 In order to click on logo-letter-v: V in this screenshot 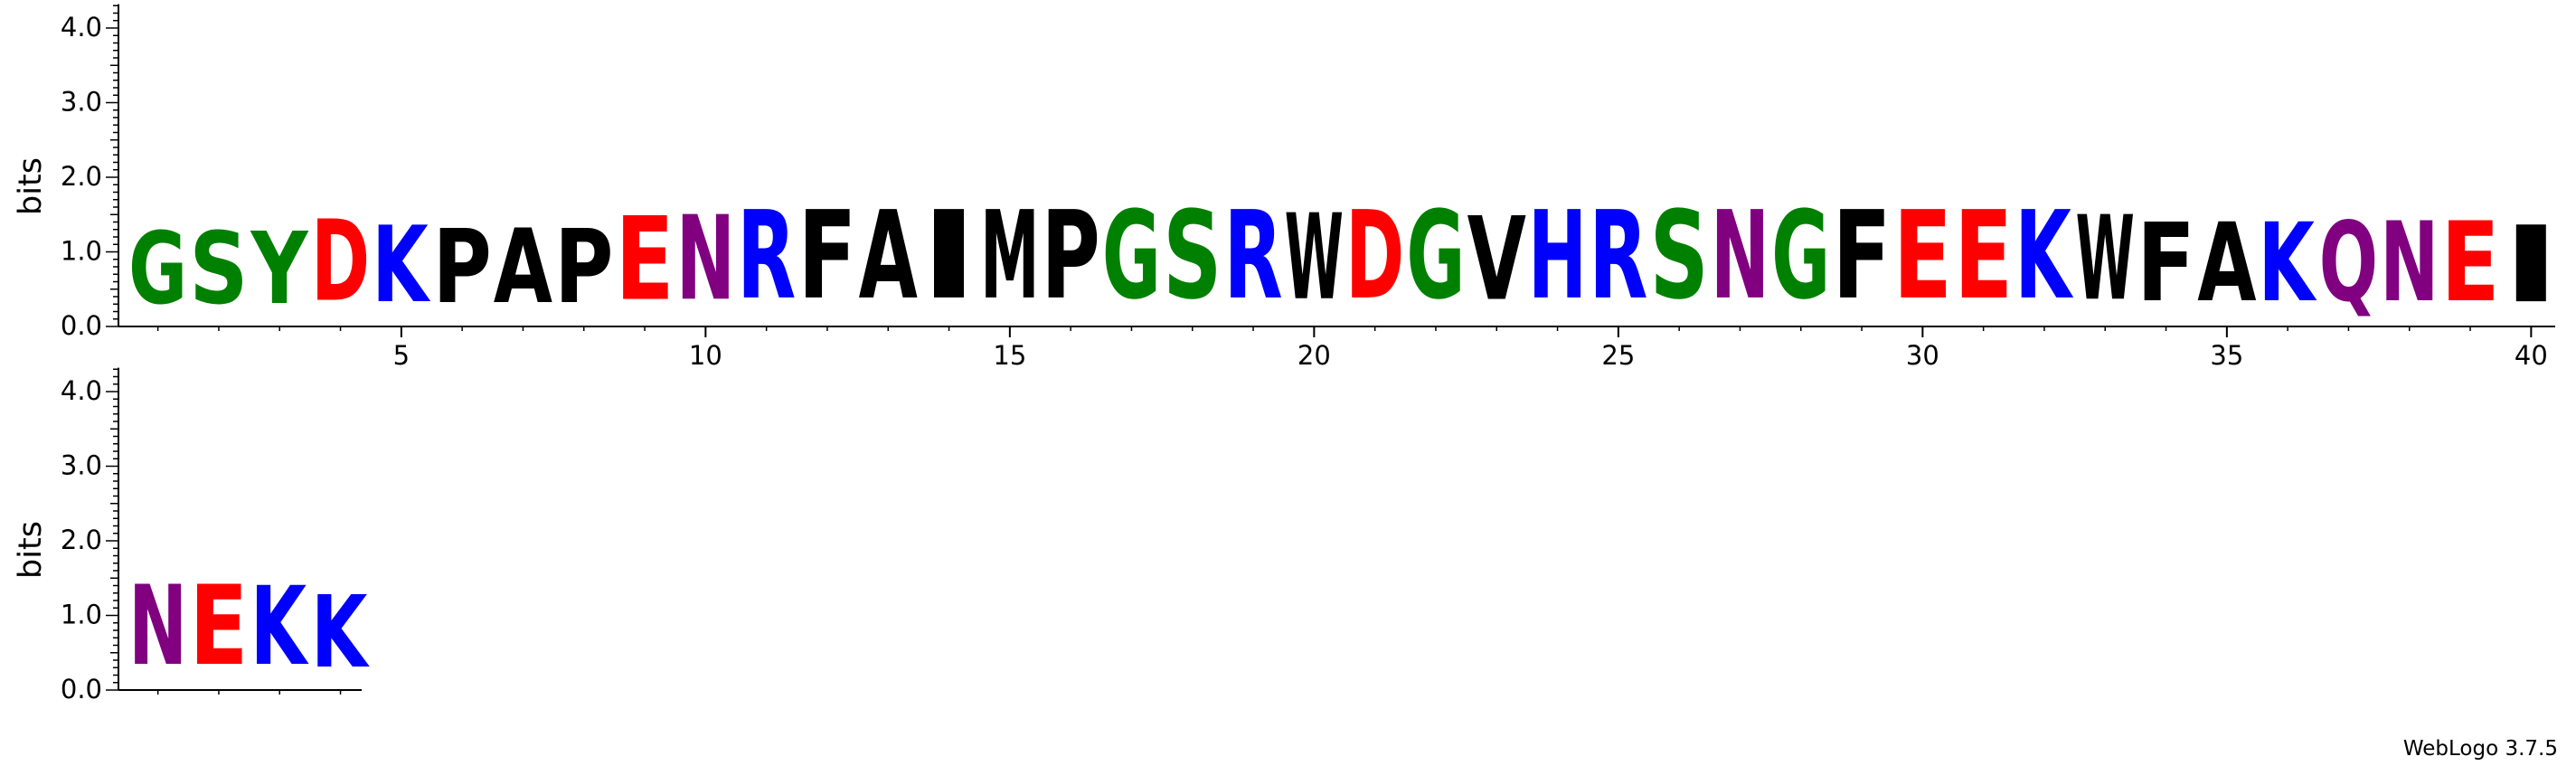, I will do `click(1496, 260)`.